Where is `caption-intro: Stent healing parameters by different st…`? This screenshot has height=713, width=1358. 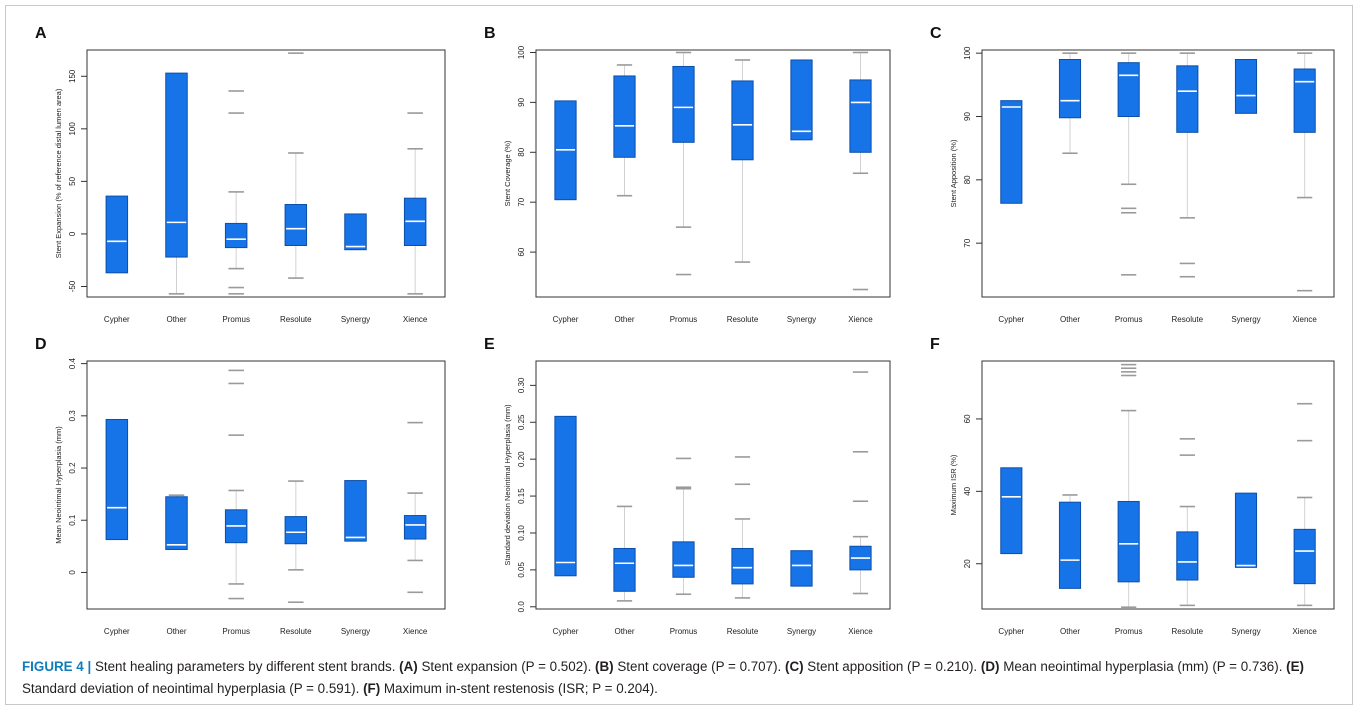
caption-intro: Stent healing parameters by different st… is located at coordinates (245, 666).